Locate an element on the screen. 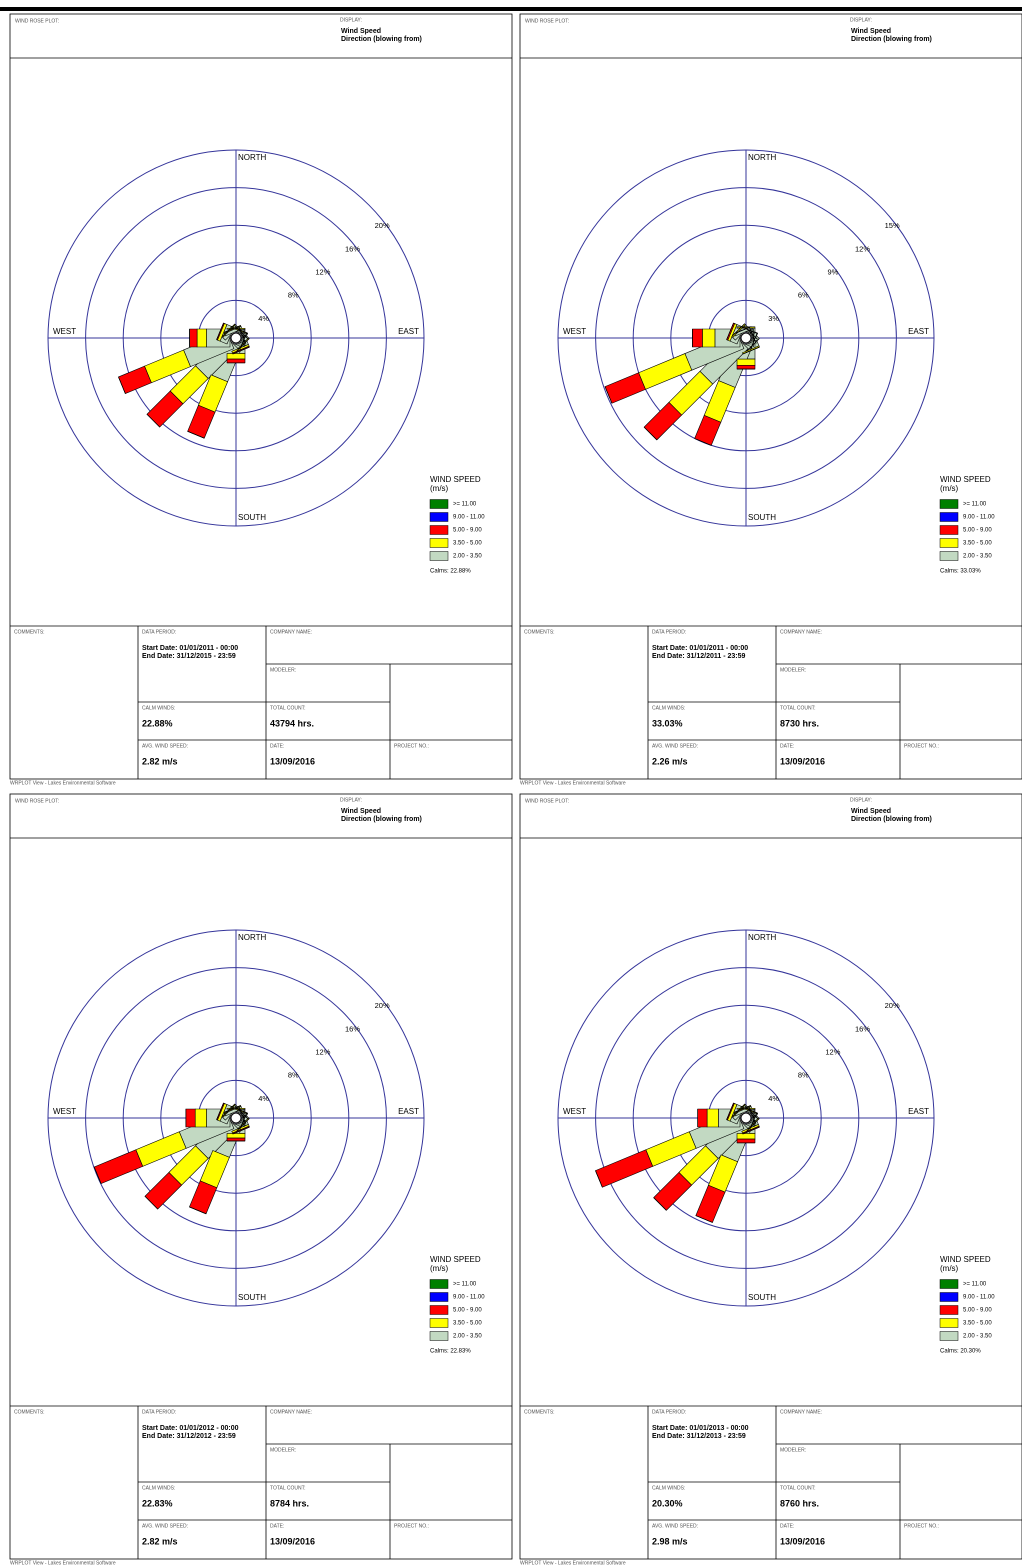 Image resolution: width=1022 pixels, height=1567 pixels. display-text: Direction (blowing from) is located at coordinates (381, 39).